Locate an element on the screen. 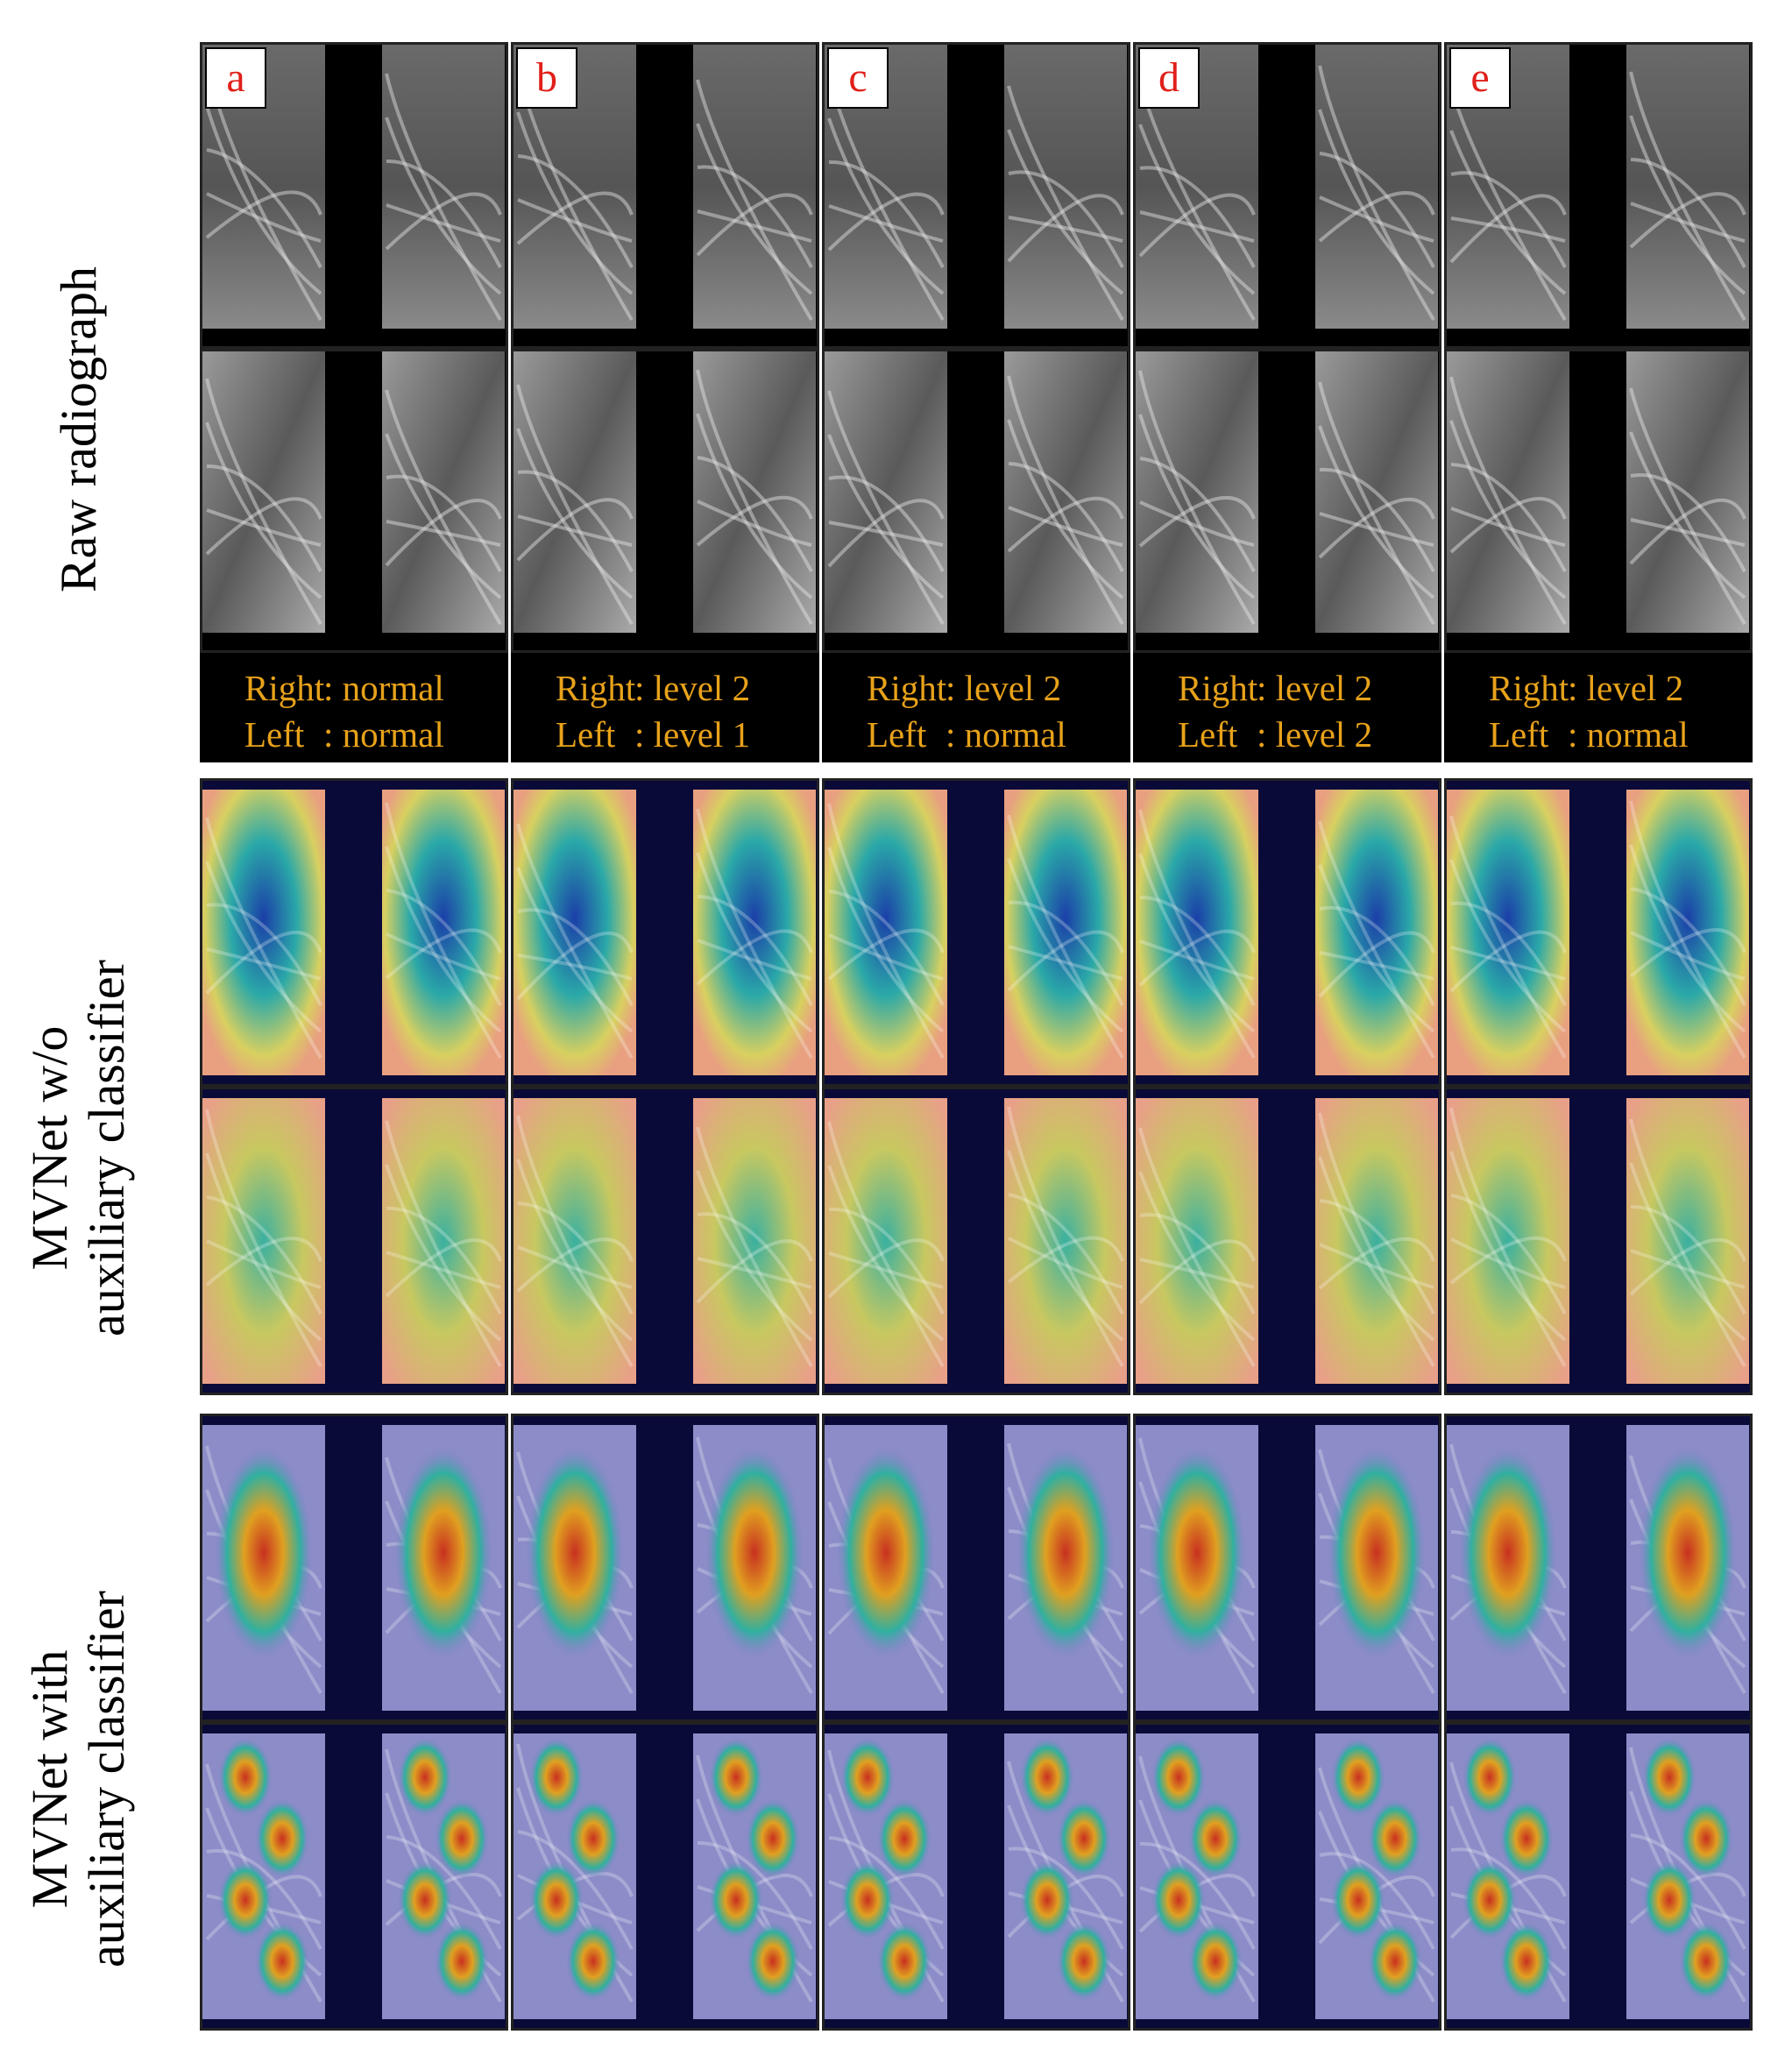 This screenshot has height=2070, width=1792. panel-image-a-heat-with-bottom is located at coordinates (354, 1876).